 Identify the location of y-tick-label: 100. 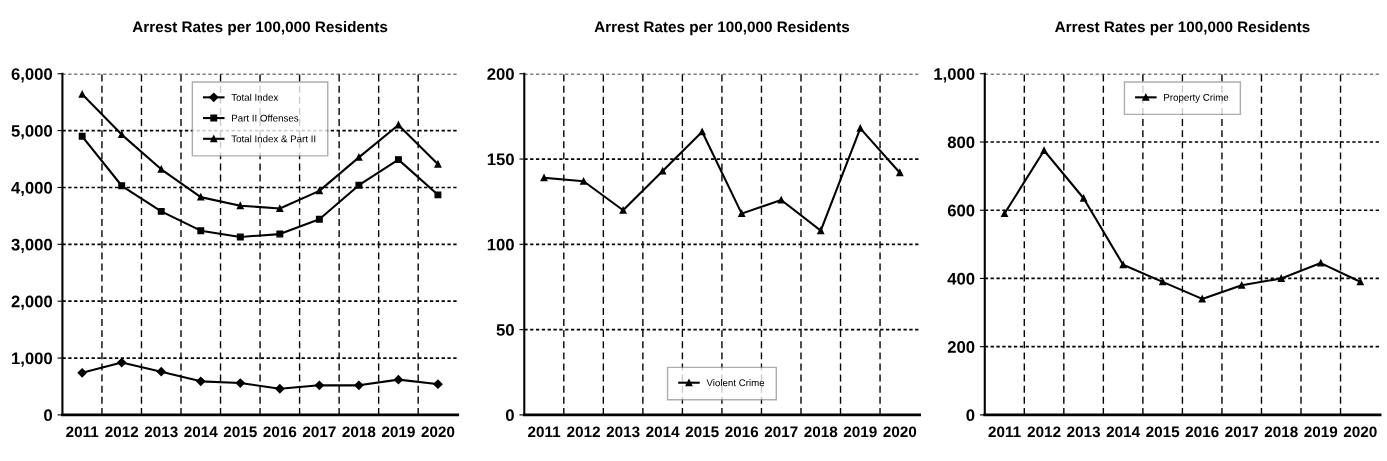
(500, 244).